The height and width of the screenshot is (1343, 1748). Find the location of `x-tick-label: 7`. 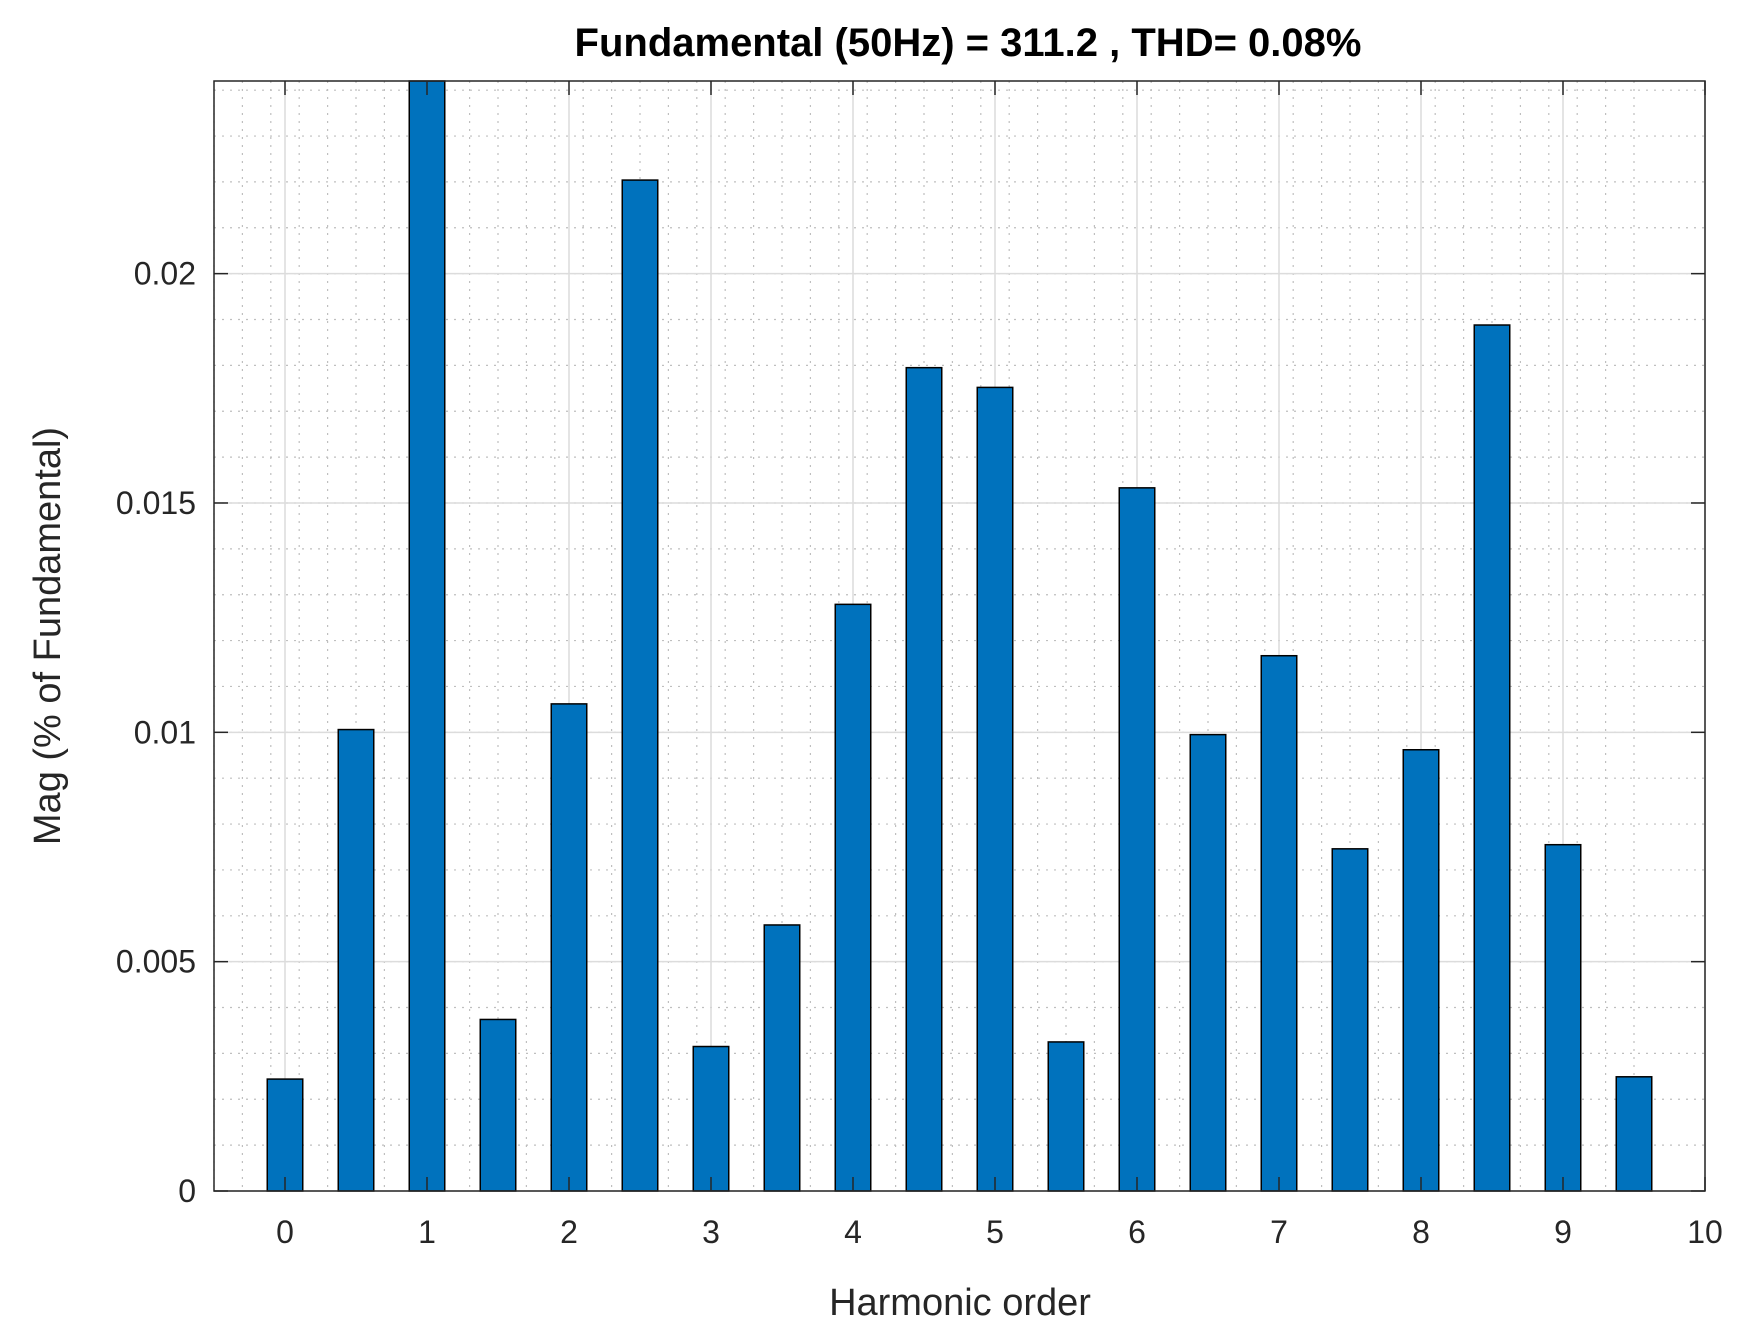

x-tick-label: 7 is located at coordinates (1279, 1232).